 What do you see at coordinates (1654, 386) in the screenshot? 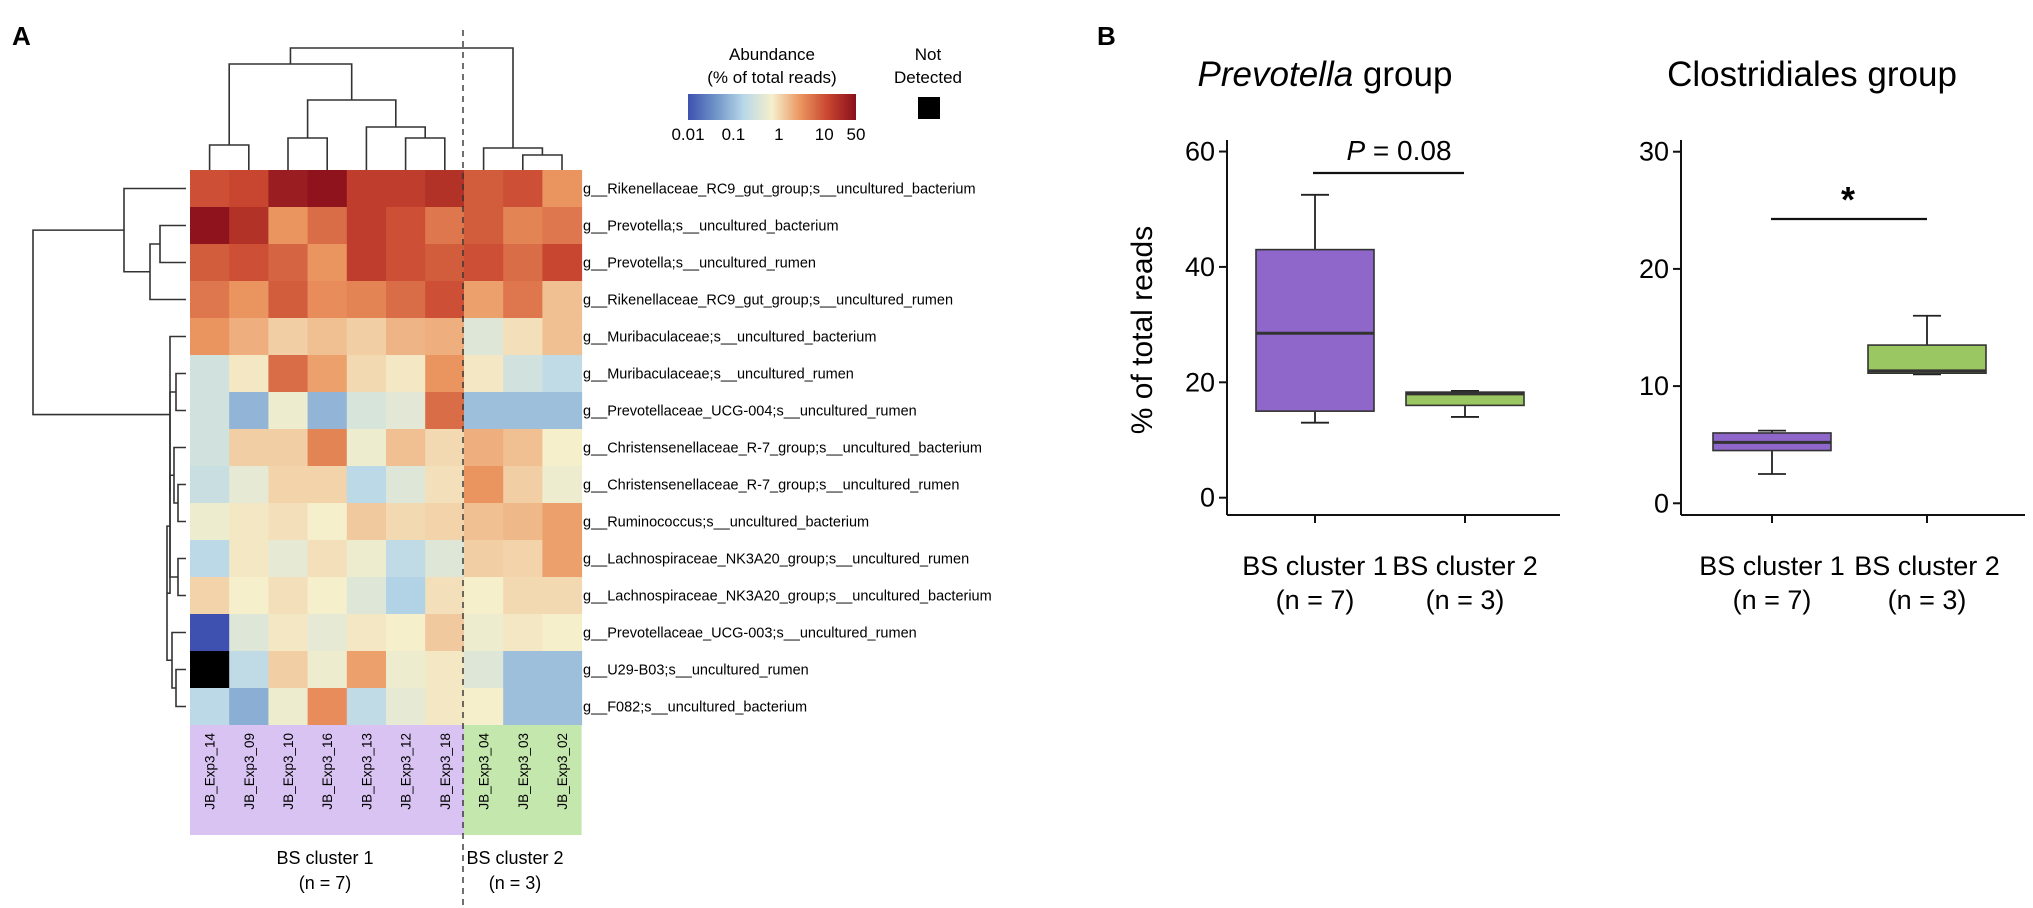
I see `y-tick-label: 10` at bounding box center [1654, 386].